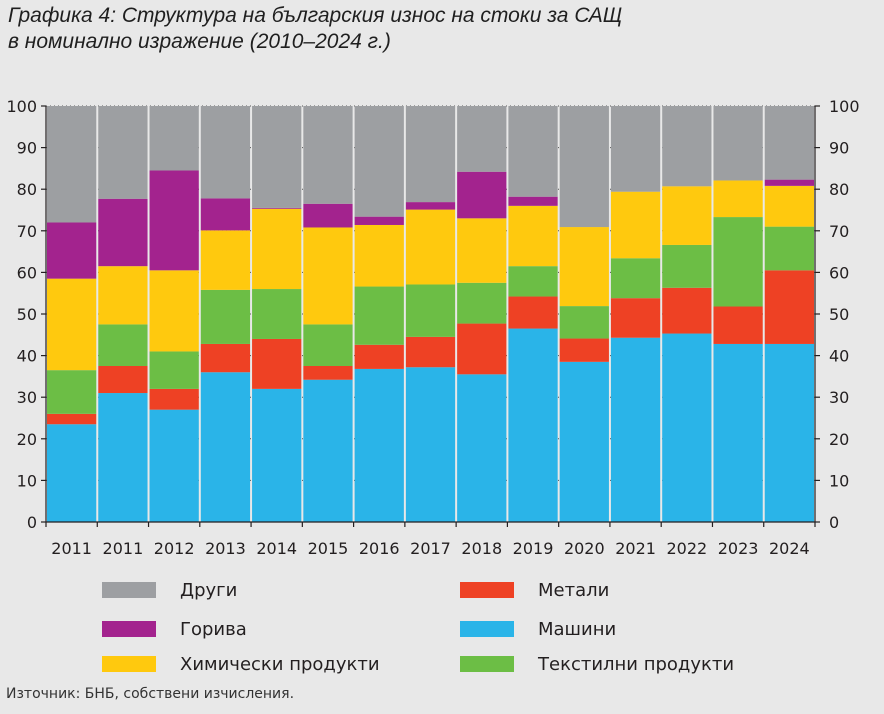 The height and width of the screenshot is (714, 884). I want to click on y-tick-label-right: 40, so click(839, 356).